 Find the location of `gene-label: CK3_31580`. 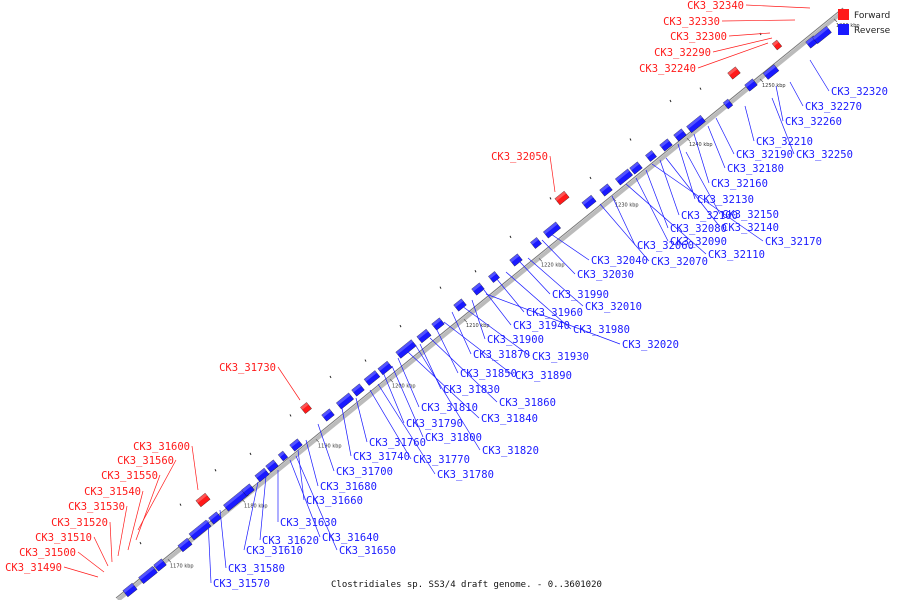

gene-label: CK3_31580 is located at coordinates (256, 569).